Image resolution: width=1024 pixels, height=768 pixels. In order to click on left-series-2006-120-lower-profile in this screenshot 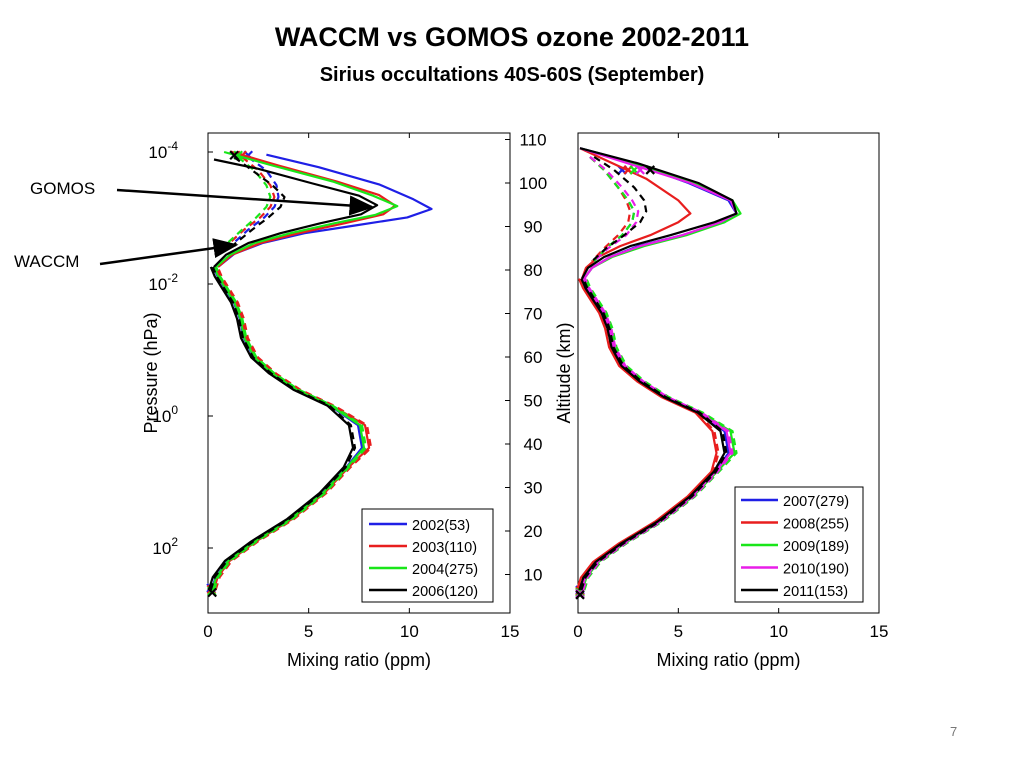, I will do `click(281, 428)`.